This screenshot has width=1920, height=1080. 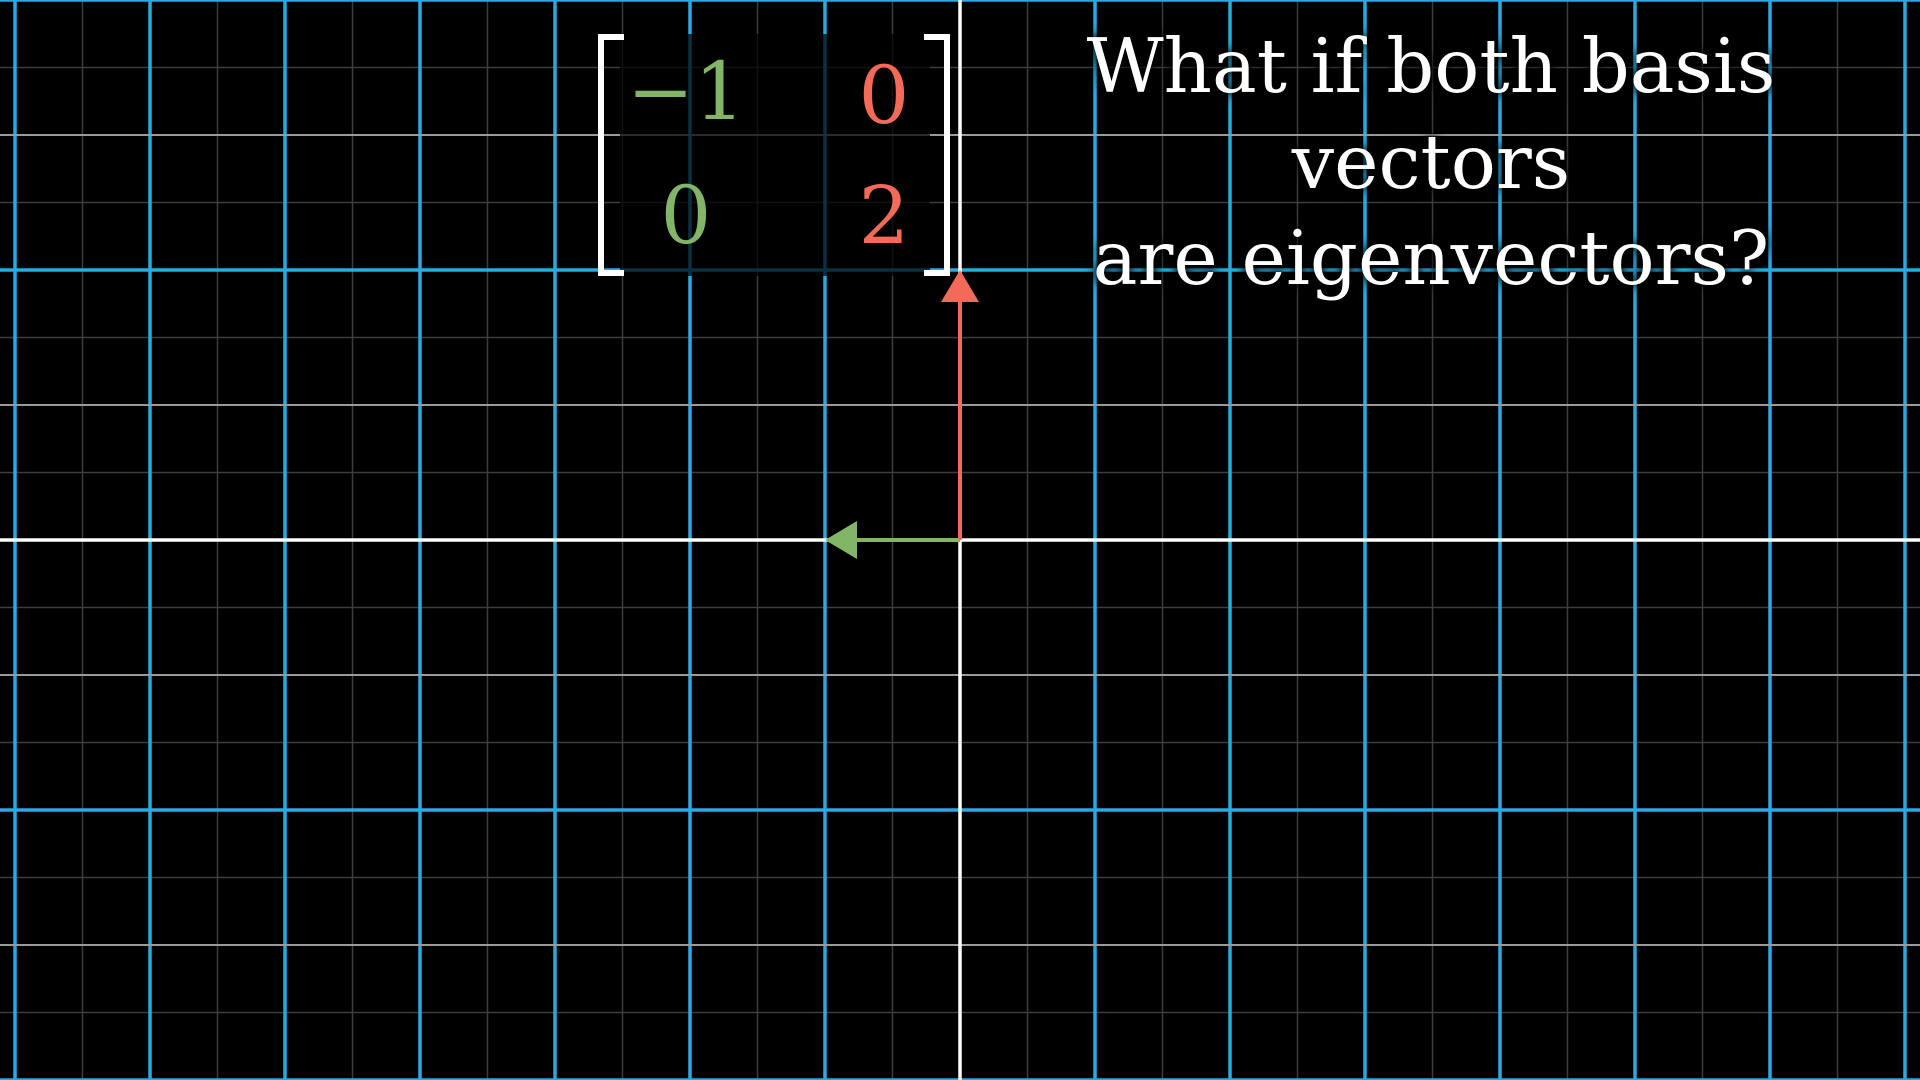 I want to click on matrix-left-bracket, so click(x=611, y=155).